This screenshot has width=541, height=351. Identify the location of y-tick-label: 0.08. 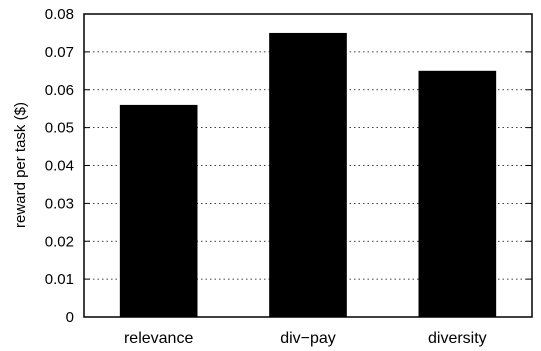
(59, 14).